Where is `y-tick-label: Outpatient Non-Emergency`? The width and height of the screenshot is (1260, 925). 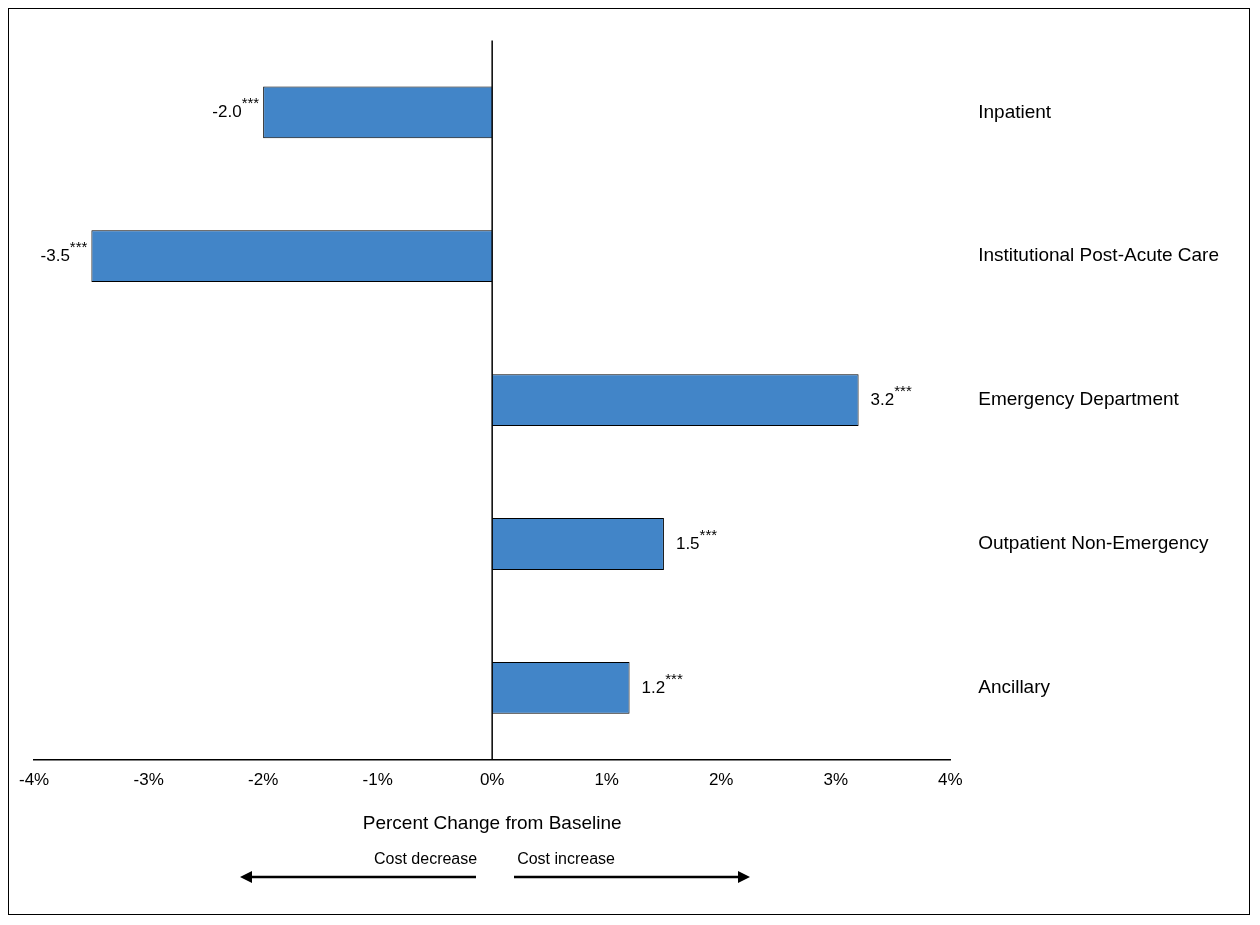 y-tick-label: Outpatient Non-Emergency is located at coordinates (1093, 543).